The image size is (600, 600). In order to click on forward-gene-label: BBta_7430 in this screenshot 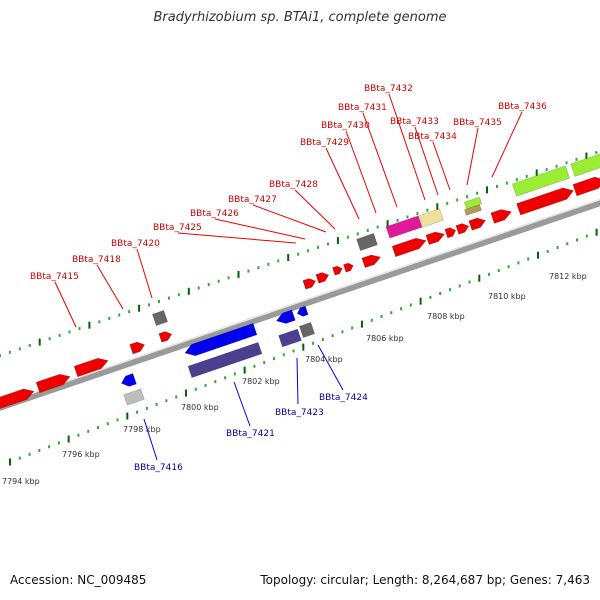, I will do `click(345, 126)`.